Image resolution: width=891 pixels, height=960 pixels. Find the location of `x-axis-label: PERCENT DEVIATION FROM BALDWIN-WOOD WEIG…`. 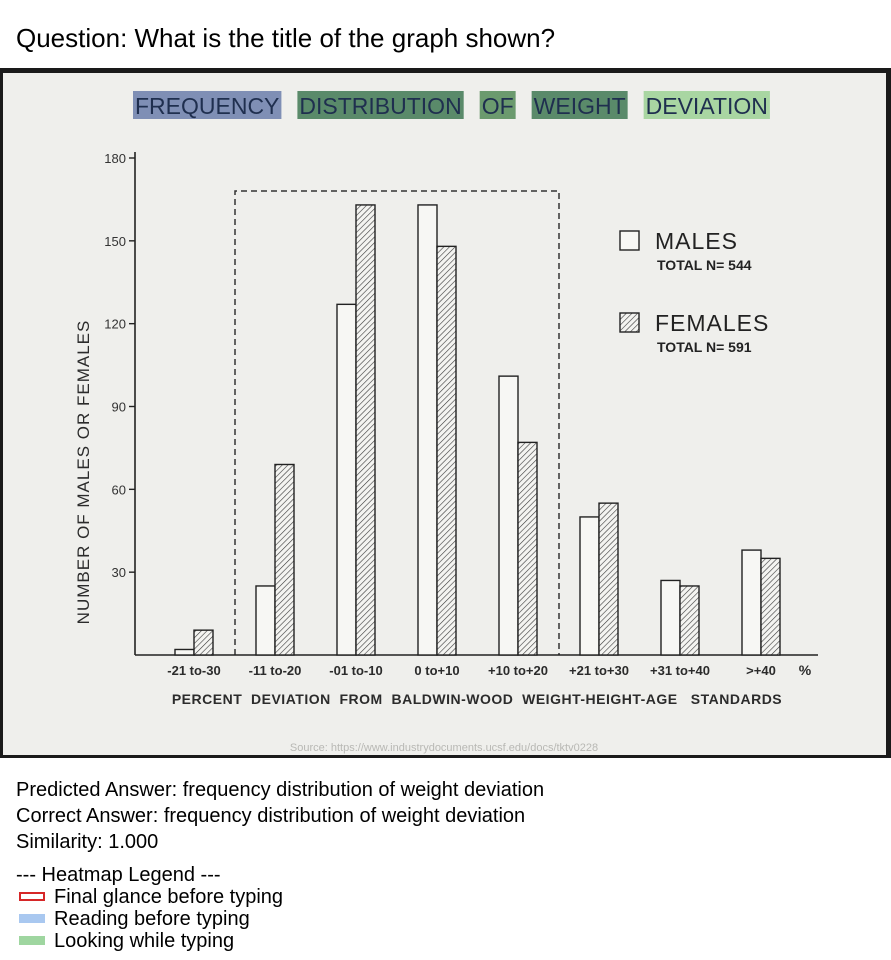

x-axis-label: PERCENT DEVIATION FROM BALDWIN-WOOD WEIG… is located at coordinates (477, 699).